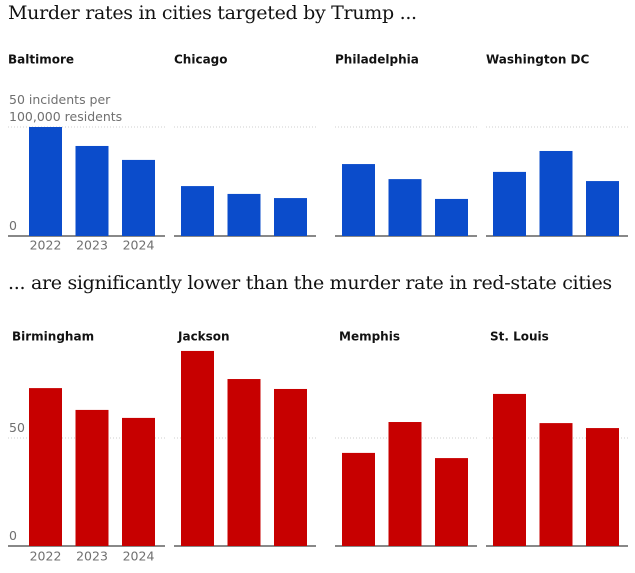  I want to click on panel-title: Memphis, so click(369, 337).